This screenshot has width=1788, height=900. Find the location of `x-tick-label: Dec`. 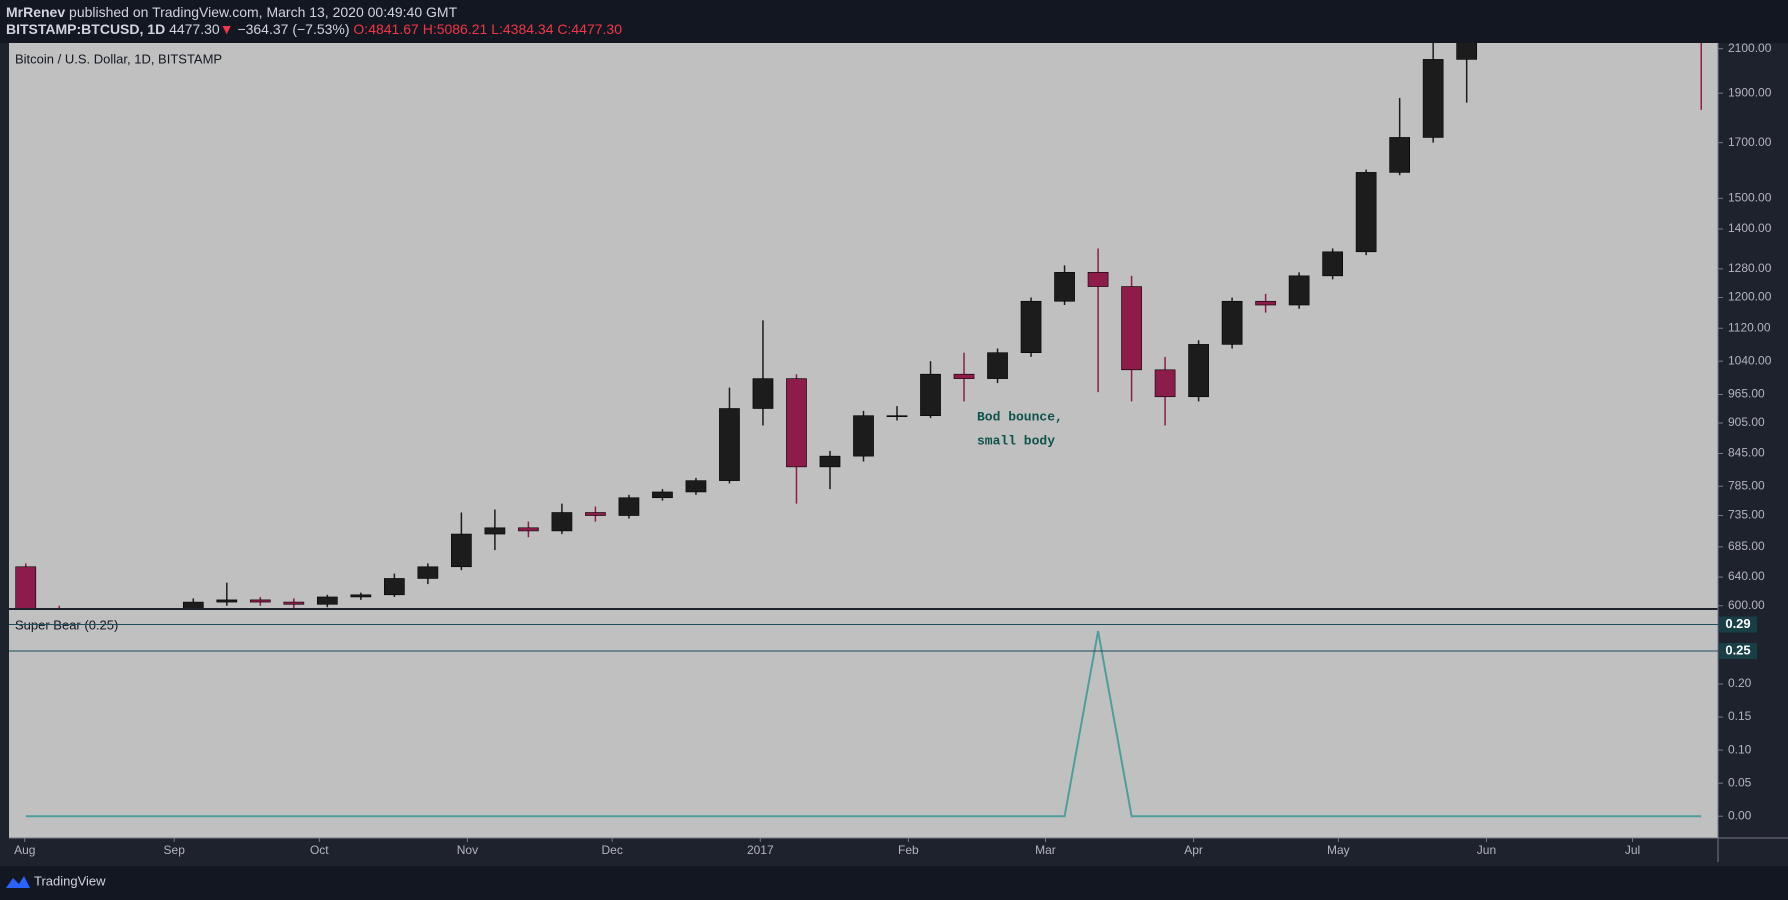

x-tick-label: Dec is located at coordinates (612, 850).